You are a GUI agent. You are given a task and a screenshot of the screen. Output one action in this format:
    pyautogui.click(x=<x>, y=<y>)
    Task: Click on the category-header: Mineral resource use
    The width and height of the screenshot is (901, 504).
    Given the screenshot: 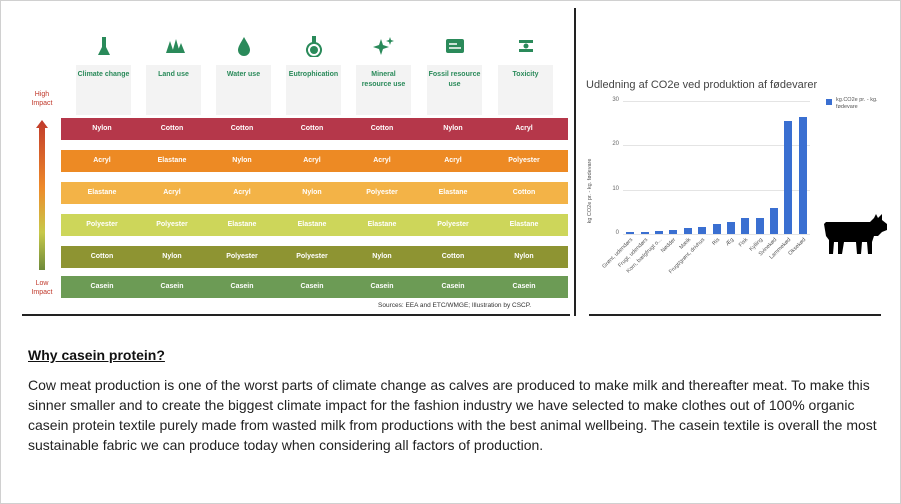 What is the action you would take?
    pyautogui.click(x=383, y=90)
    